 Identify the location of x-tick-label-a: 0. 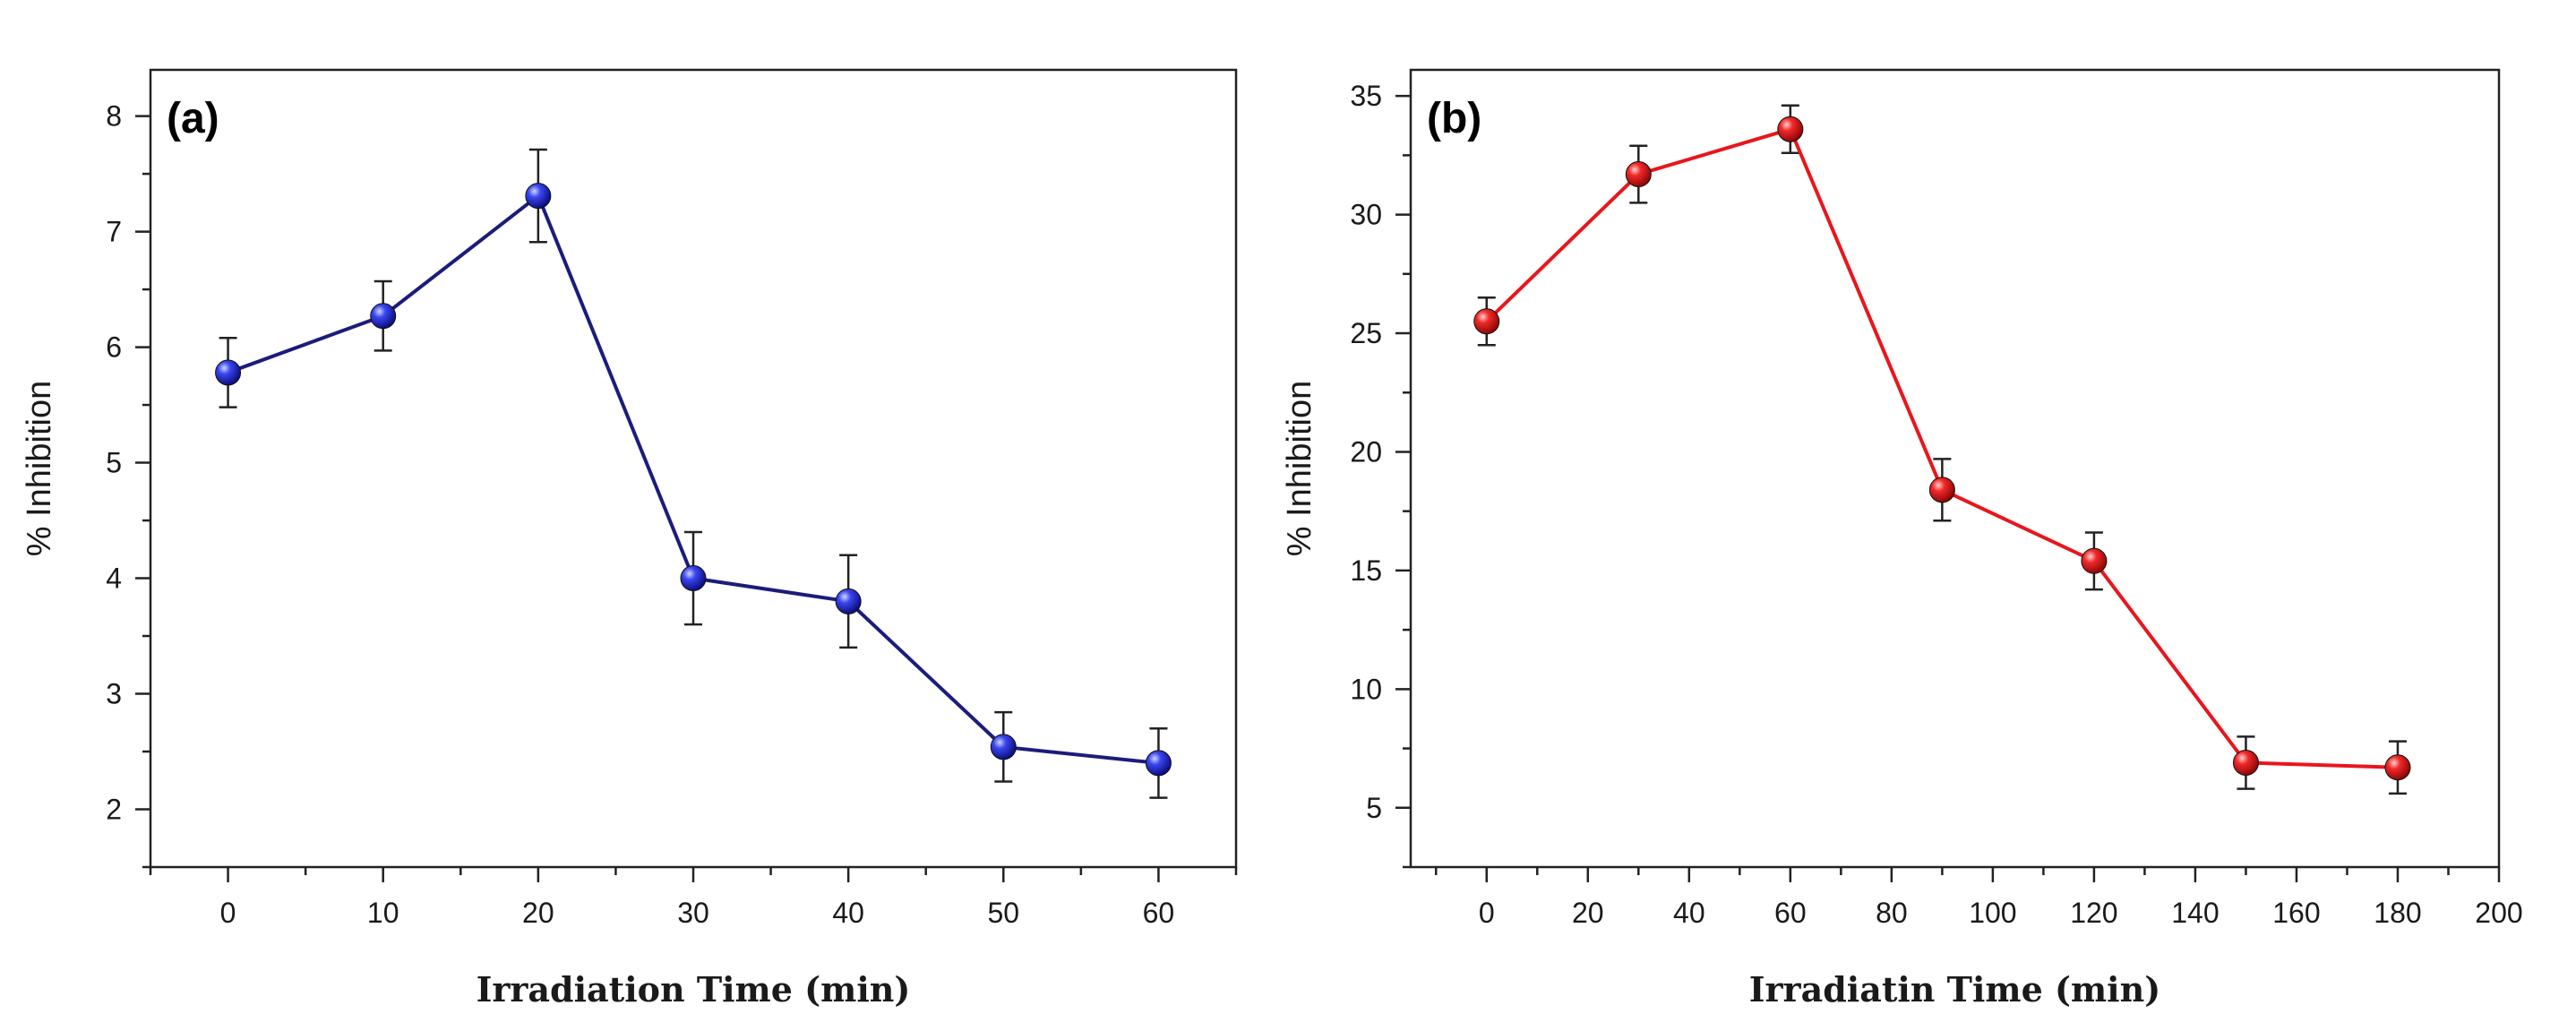
(228, 913).